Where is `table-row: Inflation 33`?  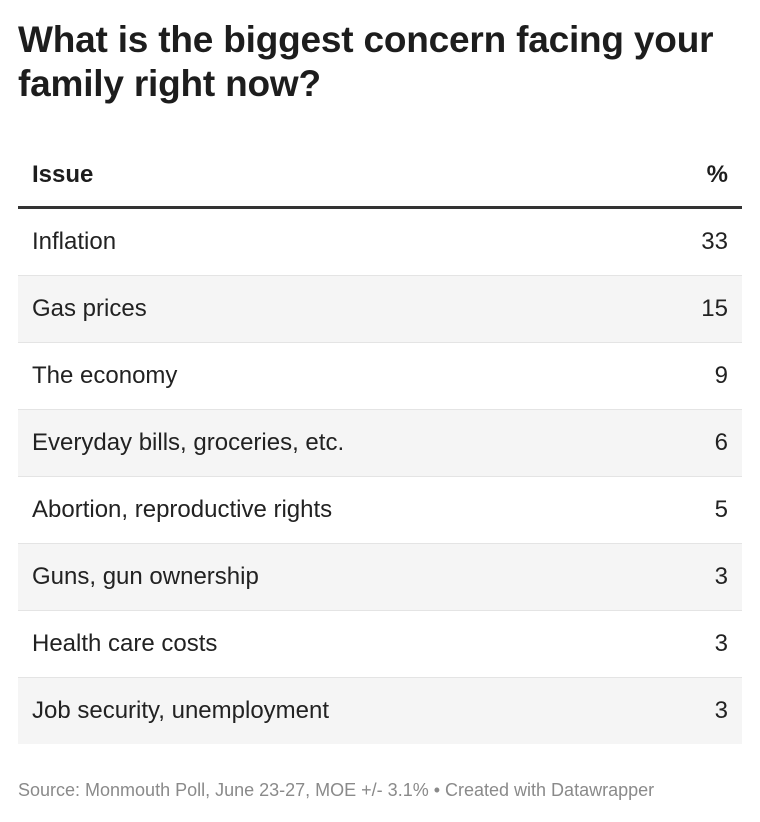
table-row: Inflation 33 is located at coordinates (380, 241).